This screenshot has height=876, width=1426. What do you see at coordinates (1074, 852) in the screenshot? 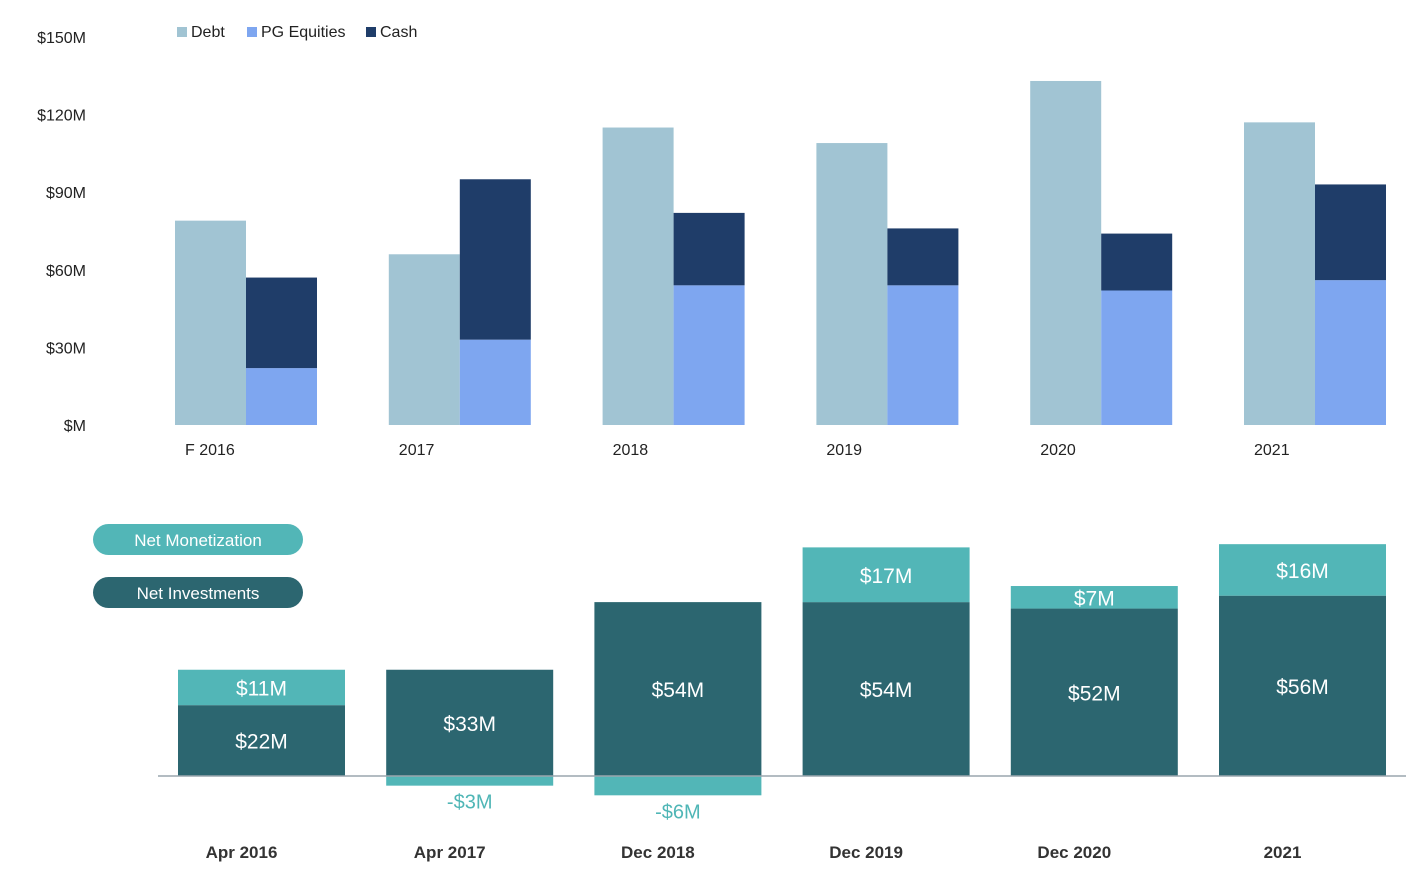
I see `x-category-label: Dec 2020` at bounding box center [1074, 852].